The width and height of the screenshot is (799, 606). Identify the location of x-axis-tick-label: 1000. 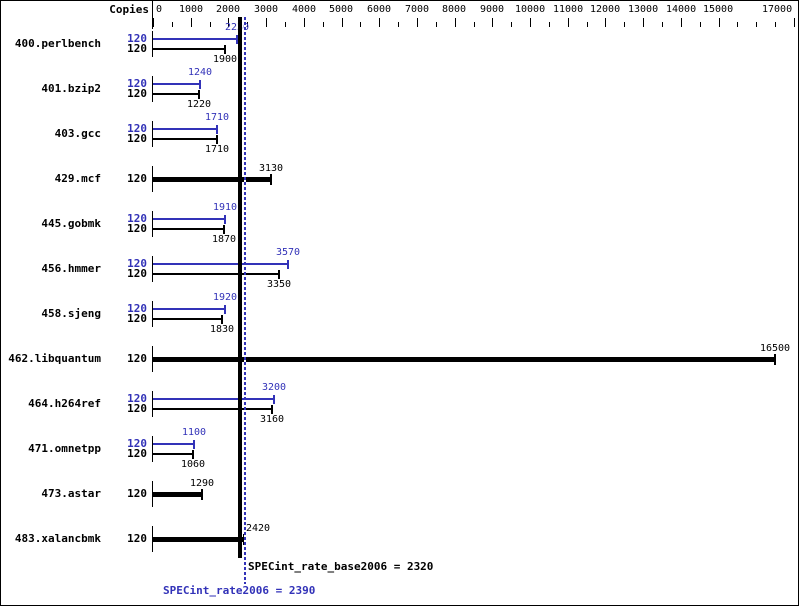
(191, 9).